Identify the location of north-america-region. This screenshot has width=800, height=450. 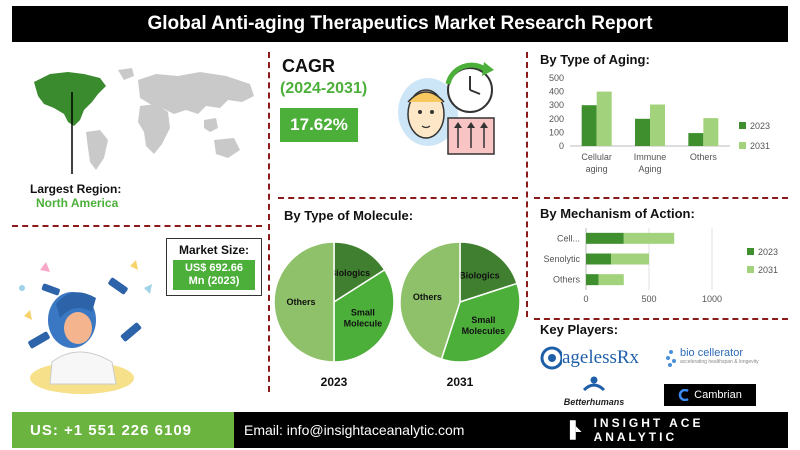
(70, 99).